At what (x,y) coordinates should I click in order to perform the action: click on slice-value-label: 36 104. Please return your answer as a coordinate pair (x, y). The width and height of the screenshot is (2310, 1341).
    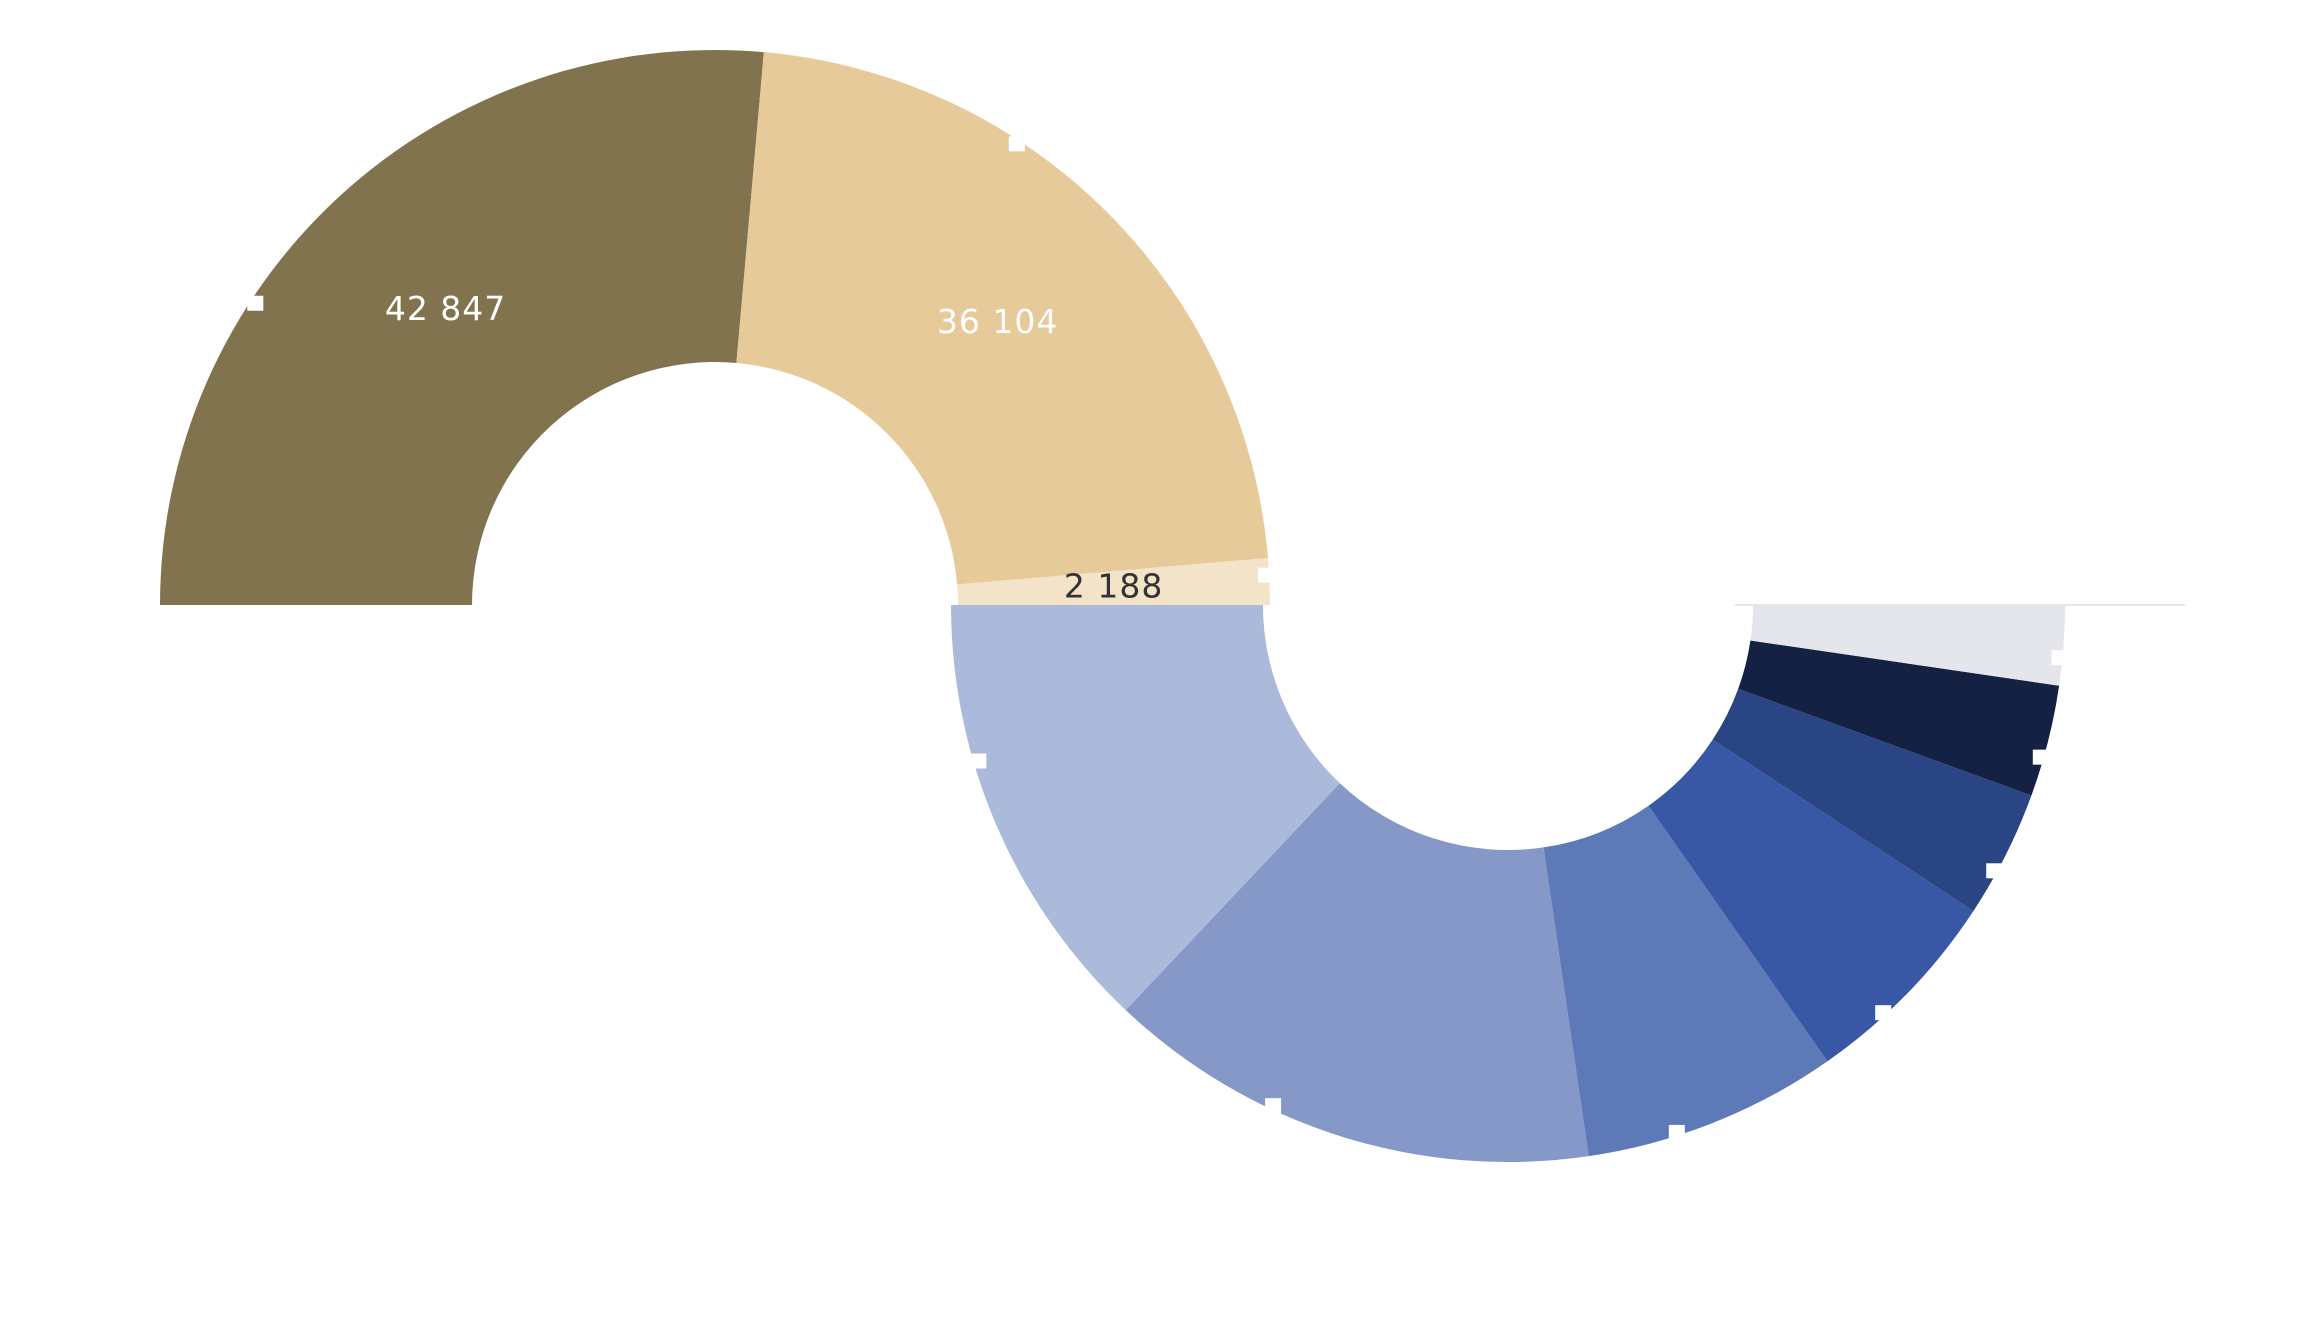
    Looking at the image, I should click on (997, 321).